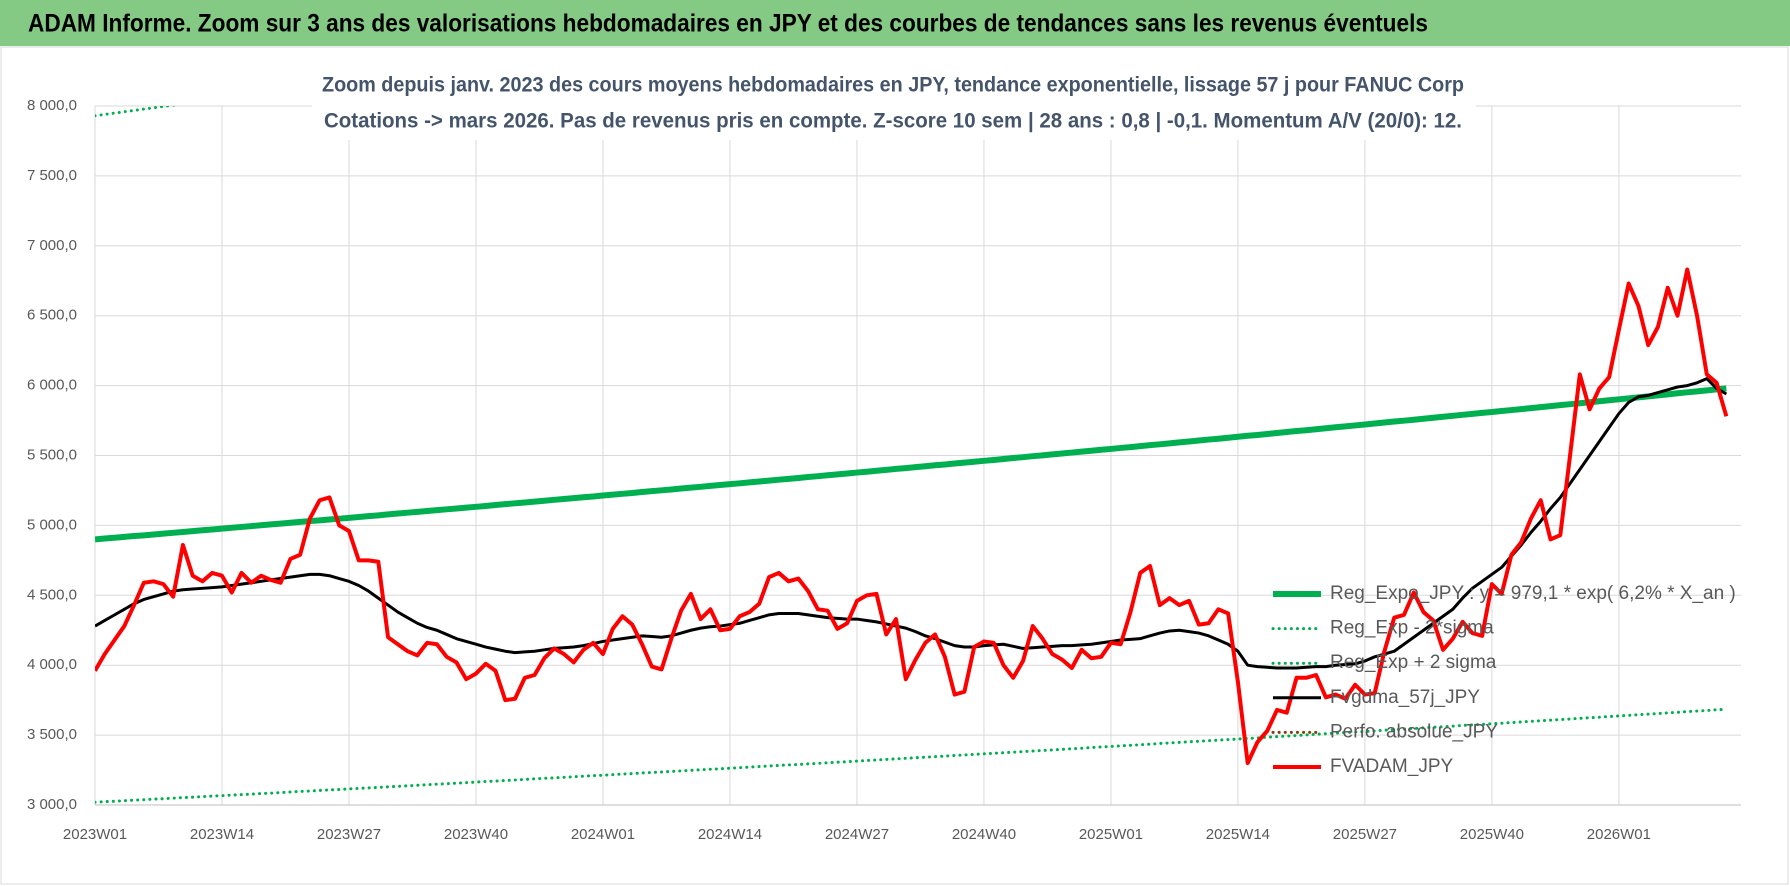 The width and height of the screenshot is (1790, 886). I want to click on y-tick-label: 3 500,0, so click(52, 734).